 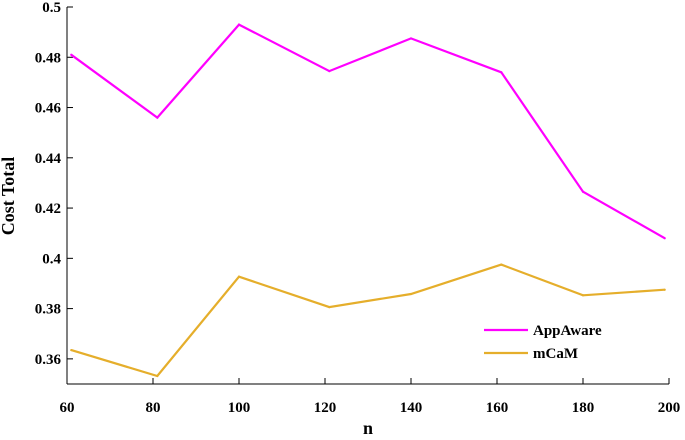 What do you see at coordinates (48, 109) in the screenshot?
I see `y-tick-label: 0.46` at bounding box center [48, 109].